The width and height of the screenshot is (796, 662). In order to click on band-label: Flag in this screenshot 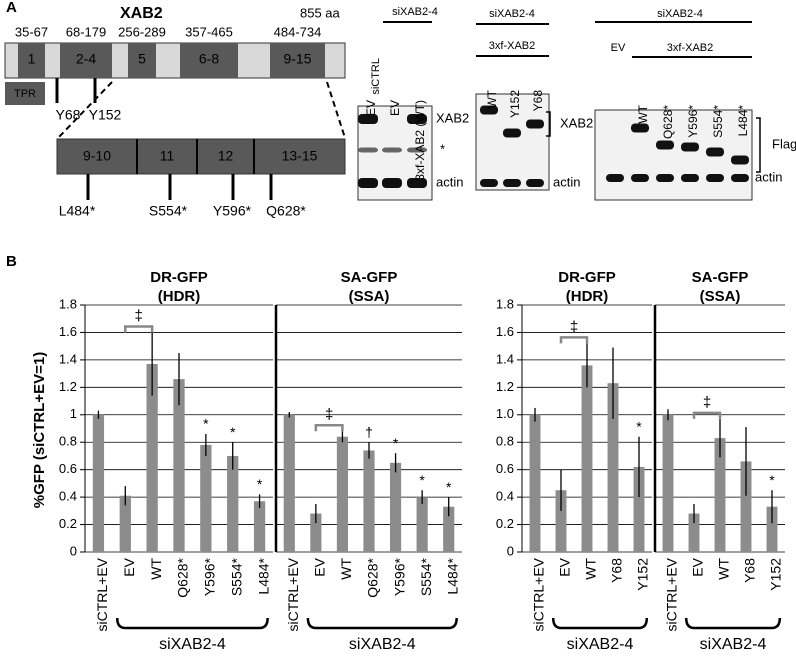, I will do `click(784, 143)`.